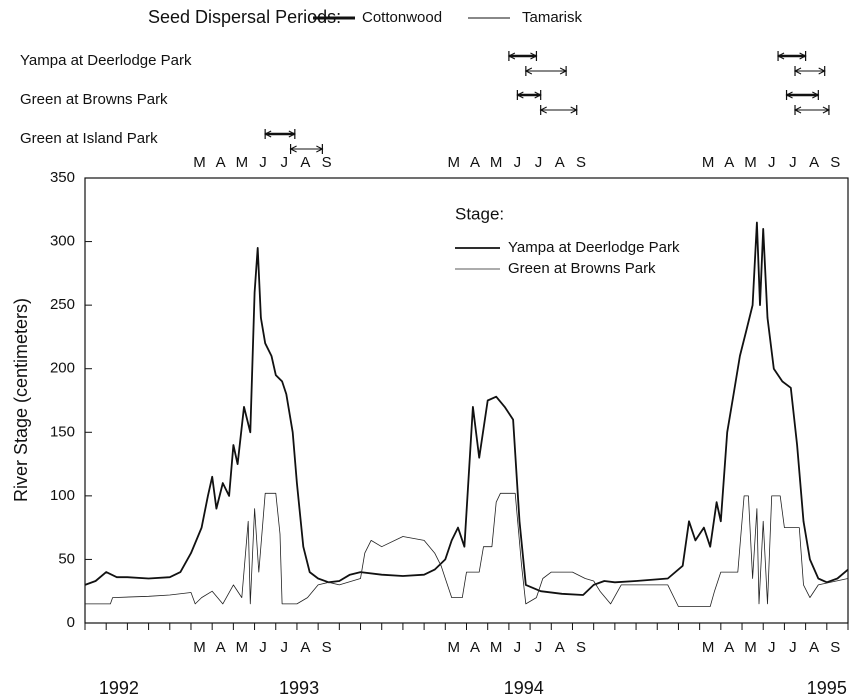 The image size is (861, 699). Describe the element at coordinates (62, 304) in the screenshot. I see `y-tick-label: 250` at that location.